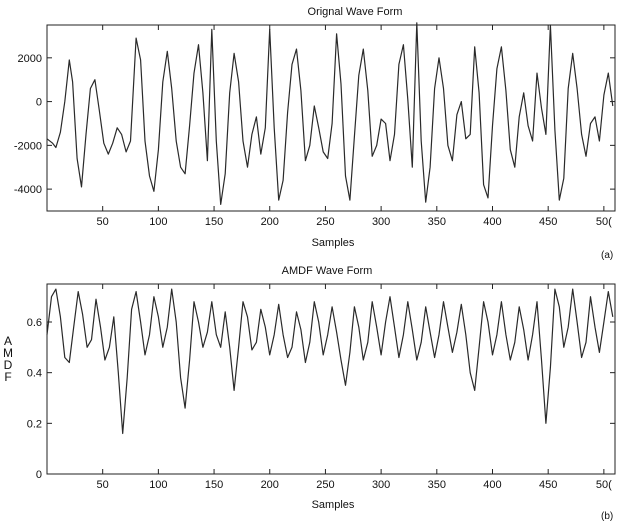  Describe the element at coordinates (34, 424) in the screenshot. I see `y-tick-label: 0.2` at that location.